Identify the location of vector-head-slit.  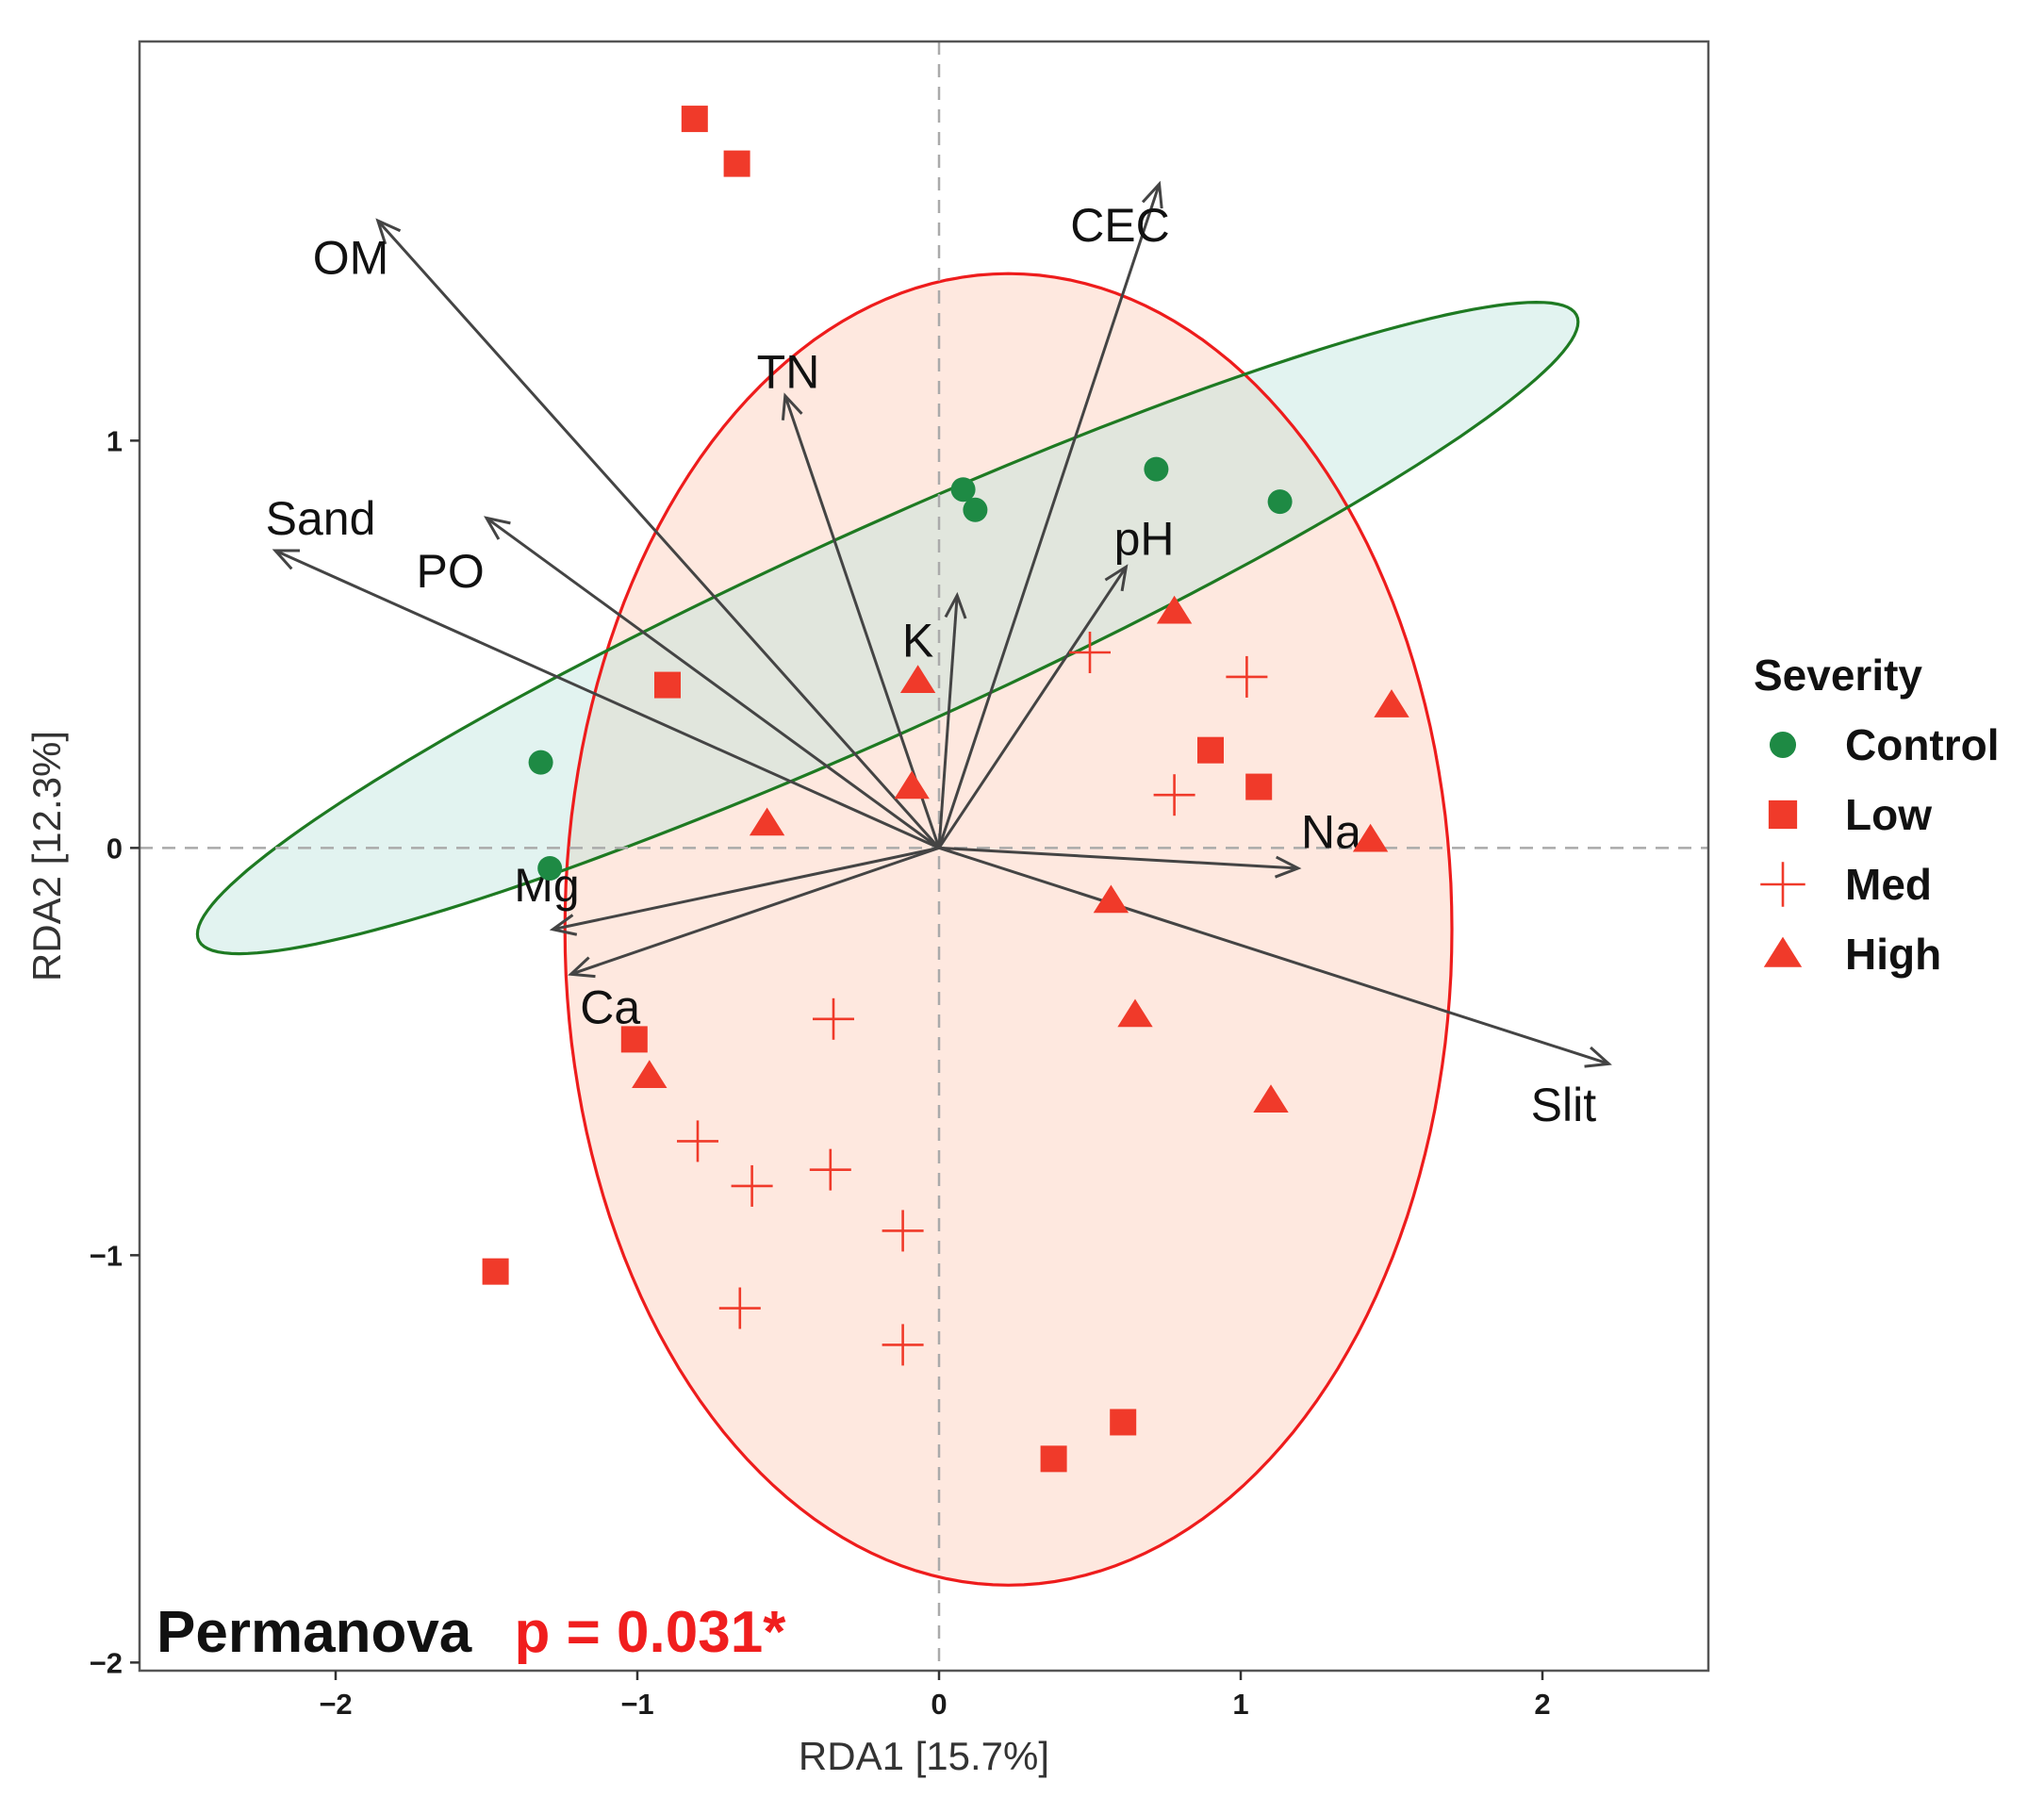
(1598, 1057).